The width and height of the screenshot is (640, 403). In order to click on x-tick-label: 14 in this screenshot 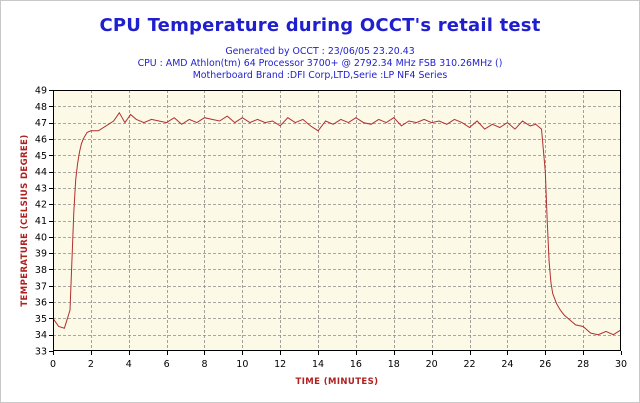, I will do `click(318, 364)`.